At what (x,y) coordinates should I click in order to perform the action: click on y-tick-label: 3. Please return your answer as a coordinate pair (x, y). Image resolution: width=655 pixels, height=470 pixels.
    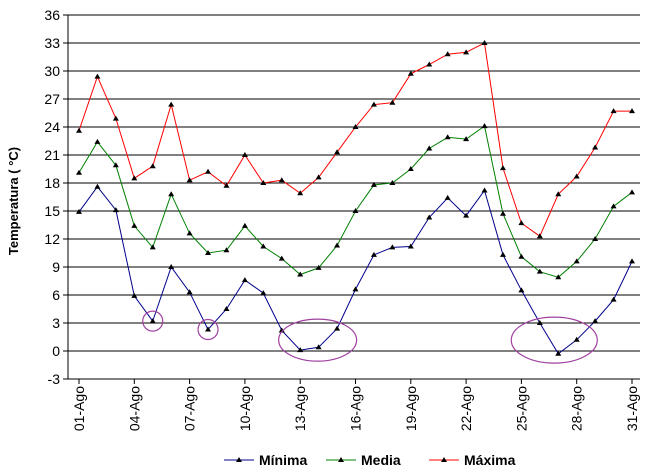
    Looking at the image, I should click on (56, 323).